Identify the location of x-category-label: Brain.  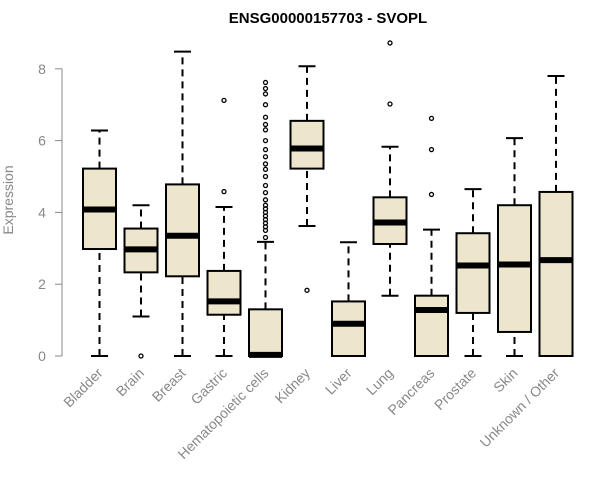
(130, 382).